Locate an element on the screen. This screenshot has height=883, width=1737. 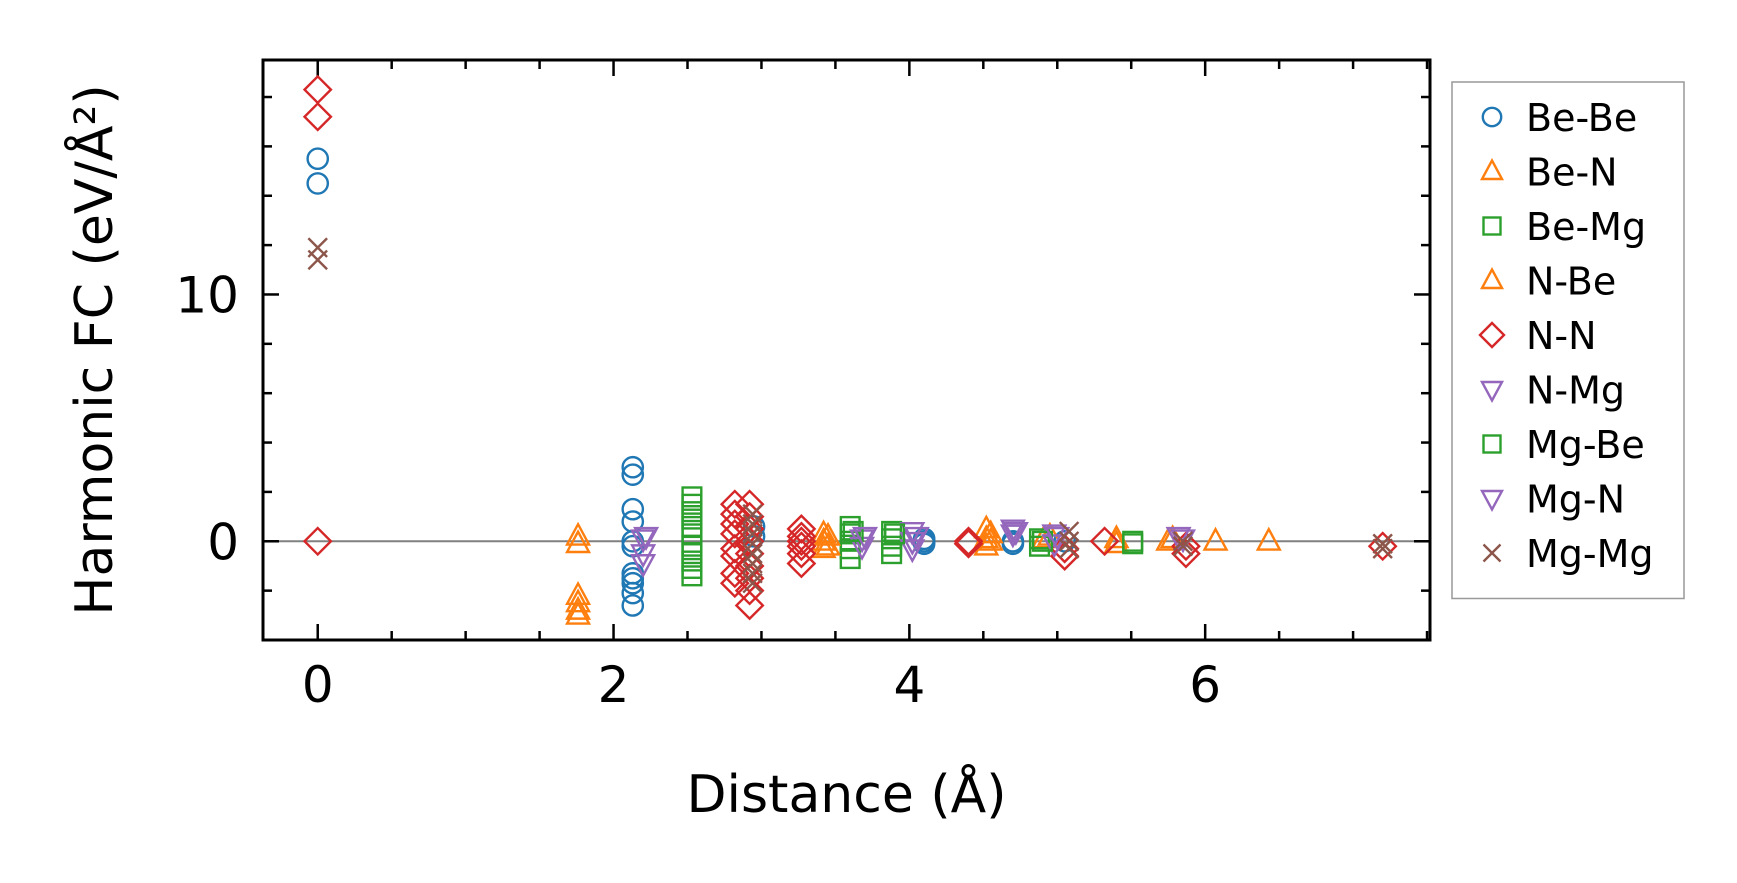
y-axis-label: Harmonic FC (eV/Å²) is located at coordinates (94, 349).